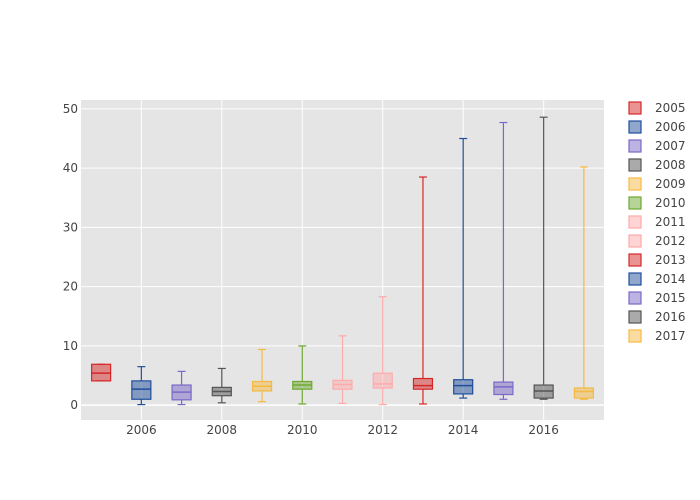  Describe the element at coordinates (670, 222) in the screenshot. I see `legend-label: 2011` at that location.